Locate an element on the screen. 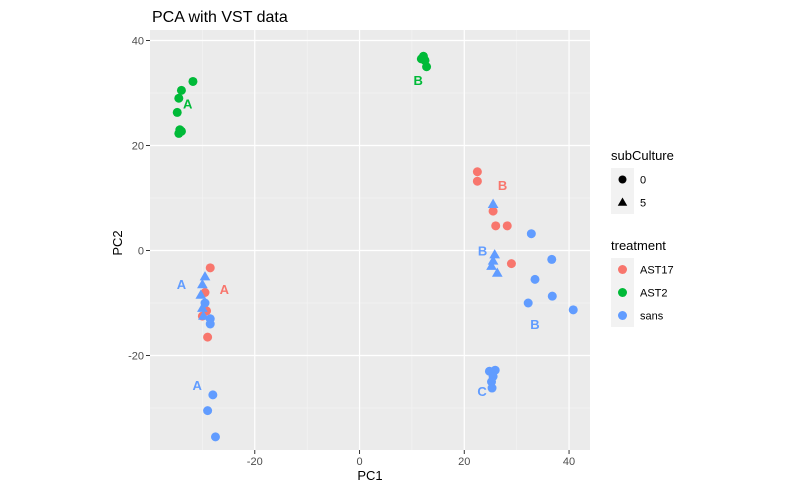  x-tick-label: 0 is located at coordinates (359, 462).